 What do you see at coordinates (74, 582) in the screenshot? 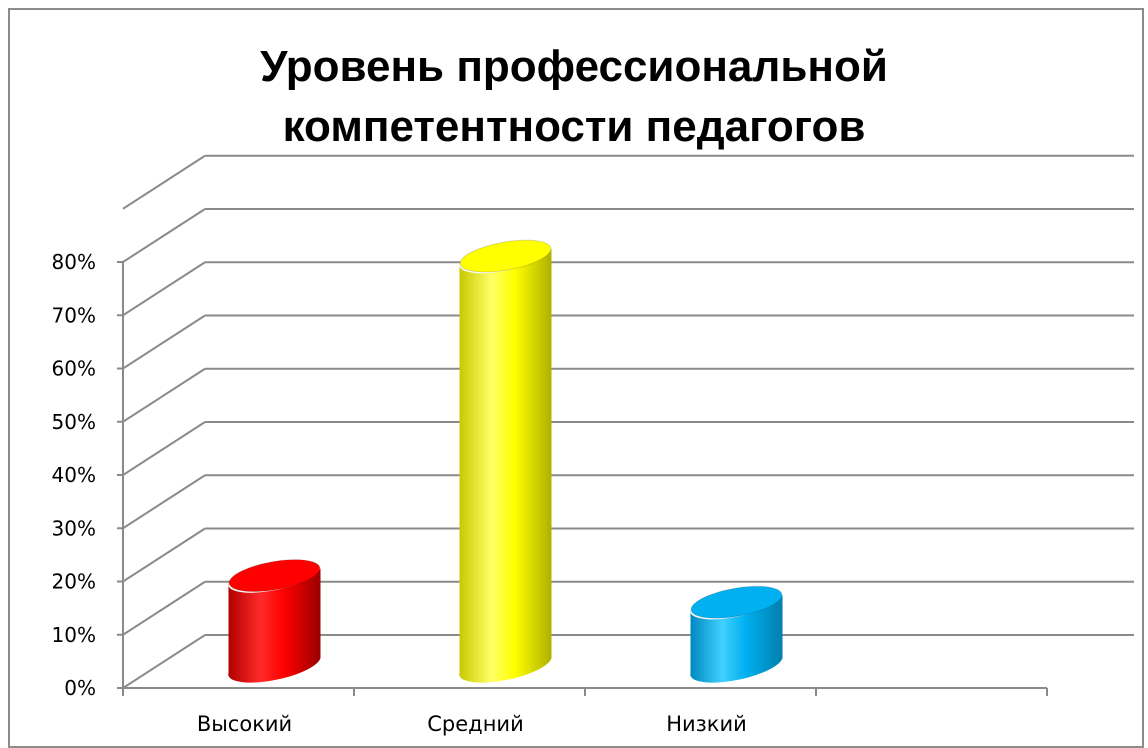
I see `y-tick-label: 20%` at bounding box center [74, 582].